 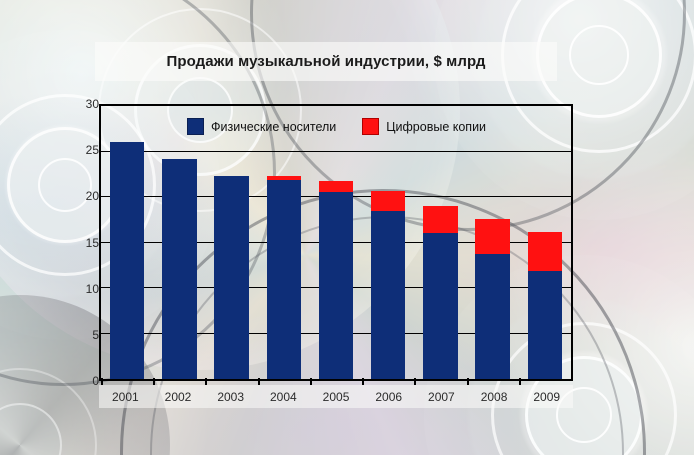 What do you see at coordinates (441, 396) in the screenshot?
I see `x-axis-tick-label: 2007` at bounding box center [441, 396].